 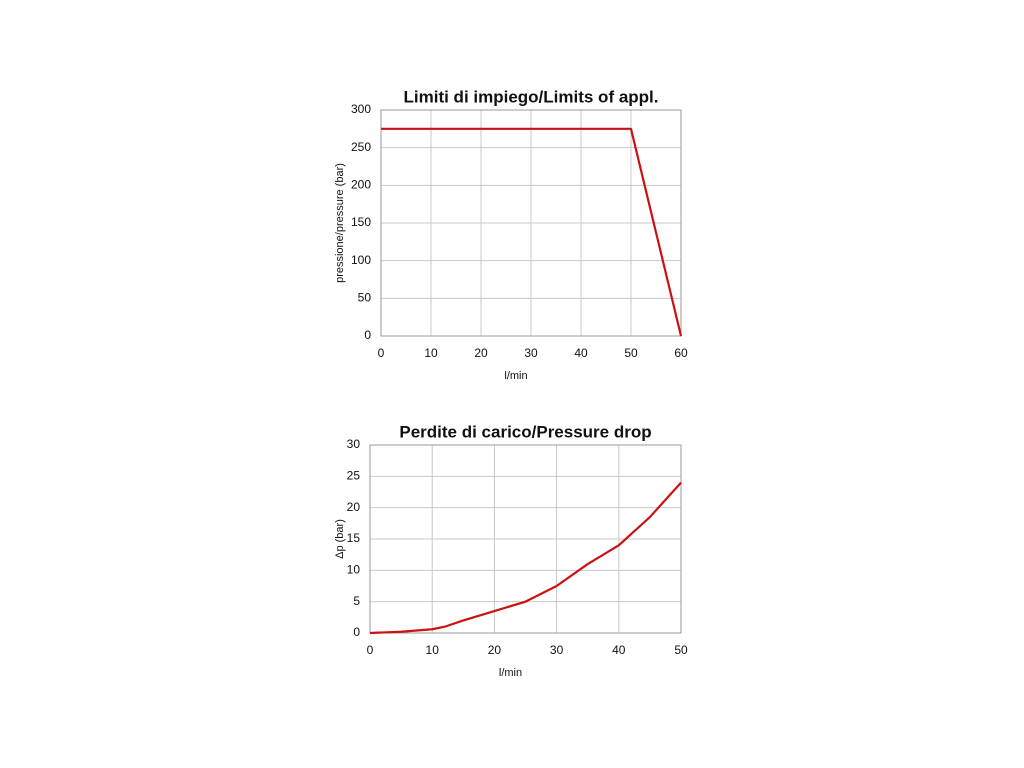 What do you see at coordinates (361, 109) in the screenshot?
I see `y-tick-label: 300` at bounding box center [361, 109].